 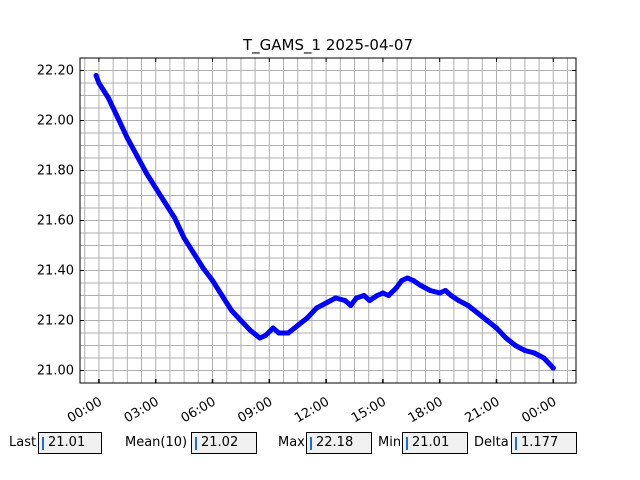 I want to click on x-tick-label: 12:00, so click(x=312, y=410).